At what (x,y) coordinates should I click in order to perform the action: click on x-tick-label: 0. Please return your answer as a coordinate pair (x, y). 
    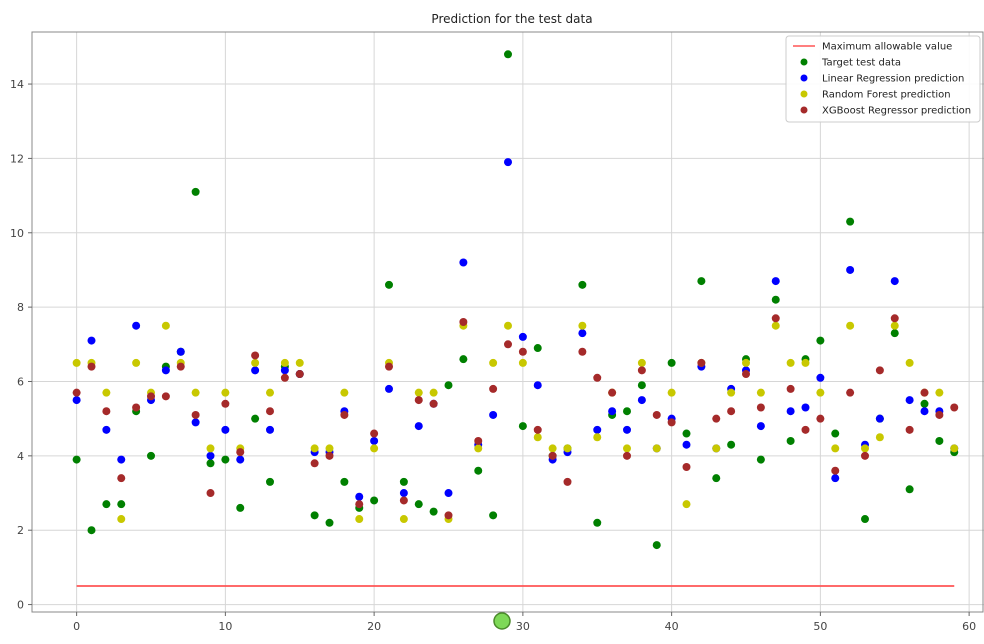
    Looking at the image, I should click on (76, 626).